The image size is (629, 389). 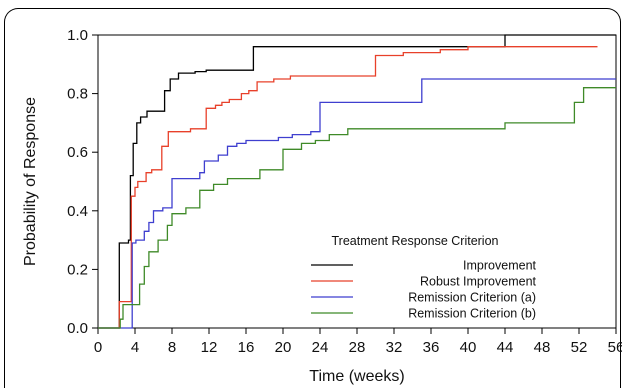 What do you see at coordinates (415, 241) in the screenshot?
I see `legend-title: Treatment Response Criterion` at bounding box center [415, 241].